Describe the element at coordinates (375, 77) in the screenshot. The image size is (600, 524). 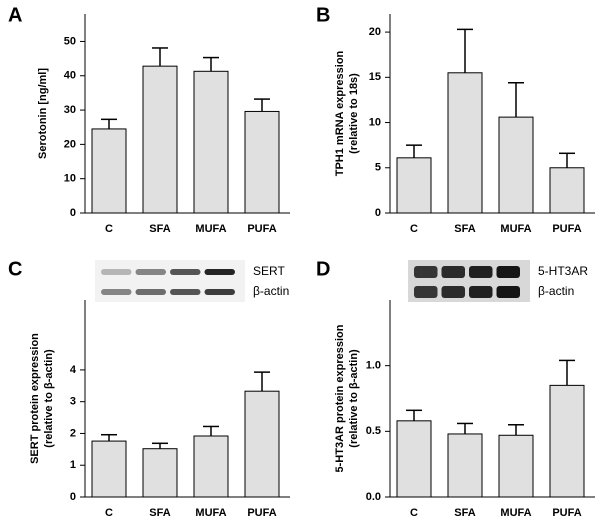
I see `y-tick-label: 15` at that location.